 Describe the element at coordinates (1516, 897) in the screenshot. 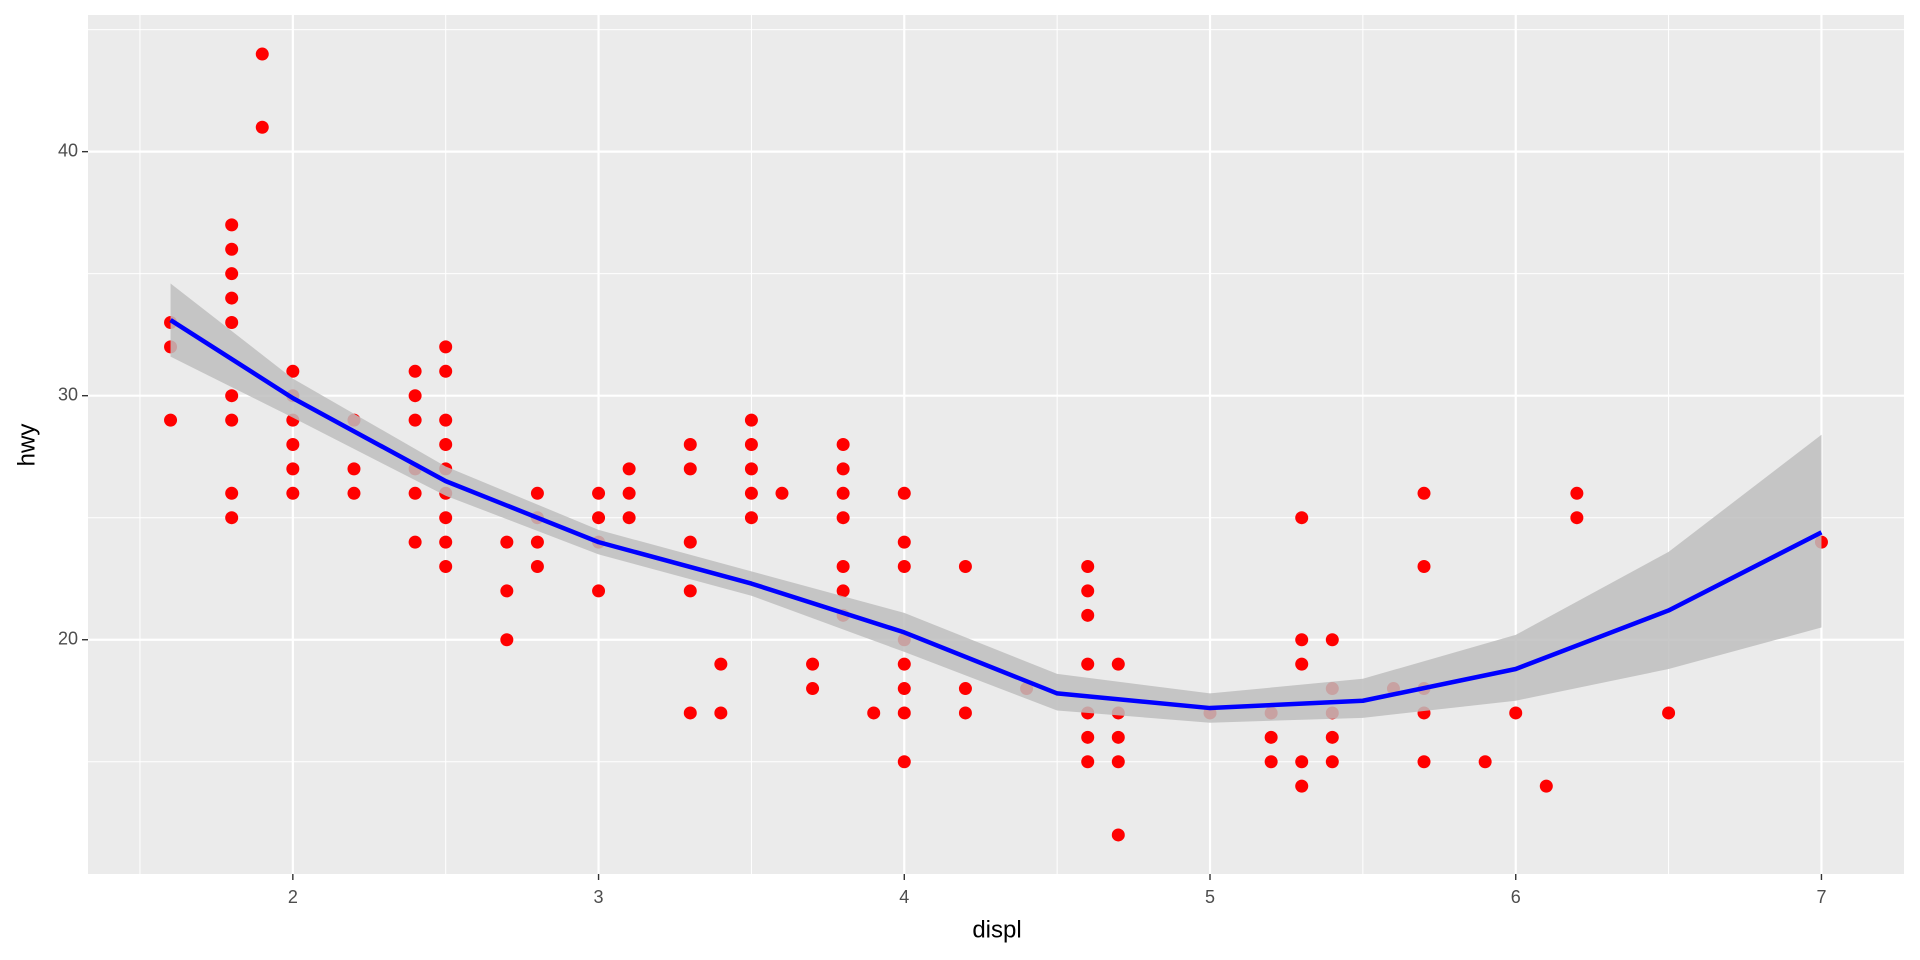

I see `x-tick-label: 6` at that location.